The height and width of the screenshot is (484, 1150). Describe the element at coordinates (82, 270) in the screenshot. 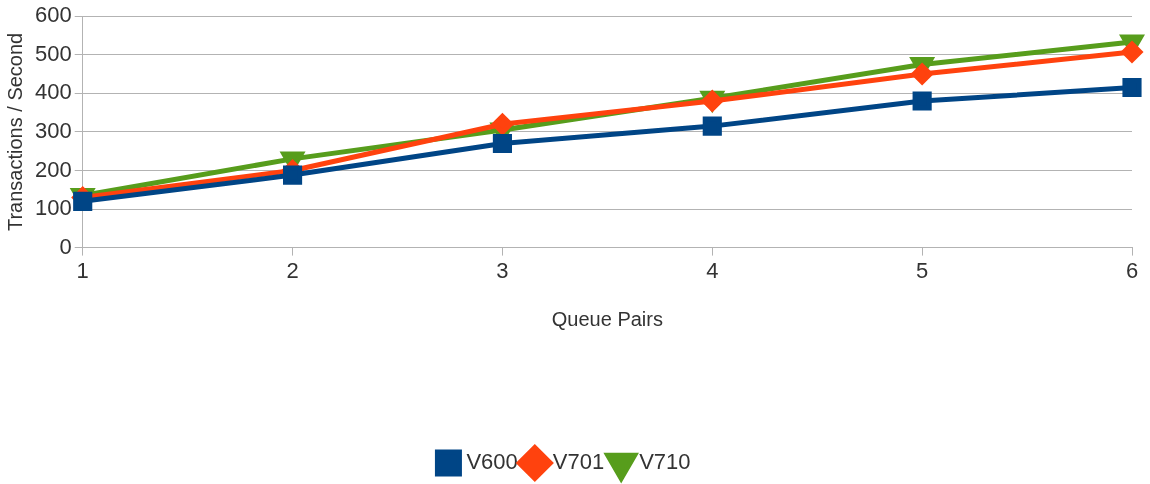

I see `x-tick-label: 1` at that location.